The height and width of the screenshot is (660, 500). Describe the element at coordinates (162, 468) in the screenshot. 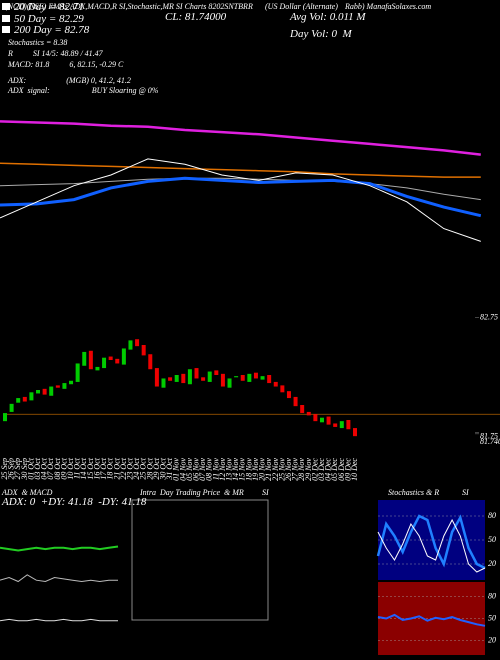

I see `x-tick-label: 30 Oct` at that location.